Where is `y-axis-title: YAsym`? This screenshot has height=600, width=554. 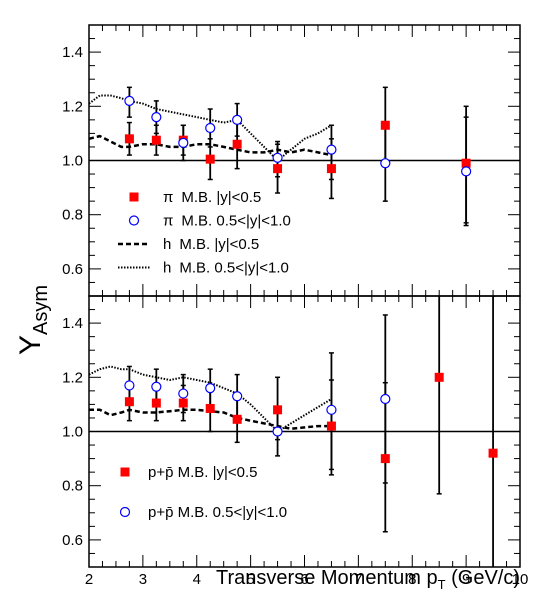 y-axis-title: YAsym is located at coordinates (33, 320).